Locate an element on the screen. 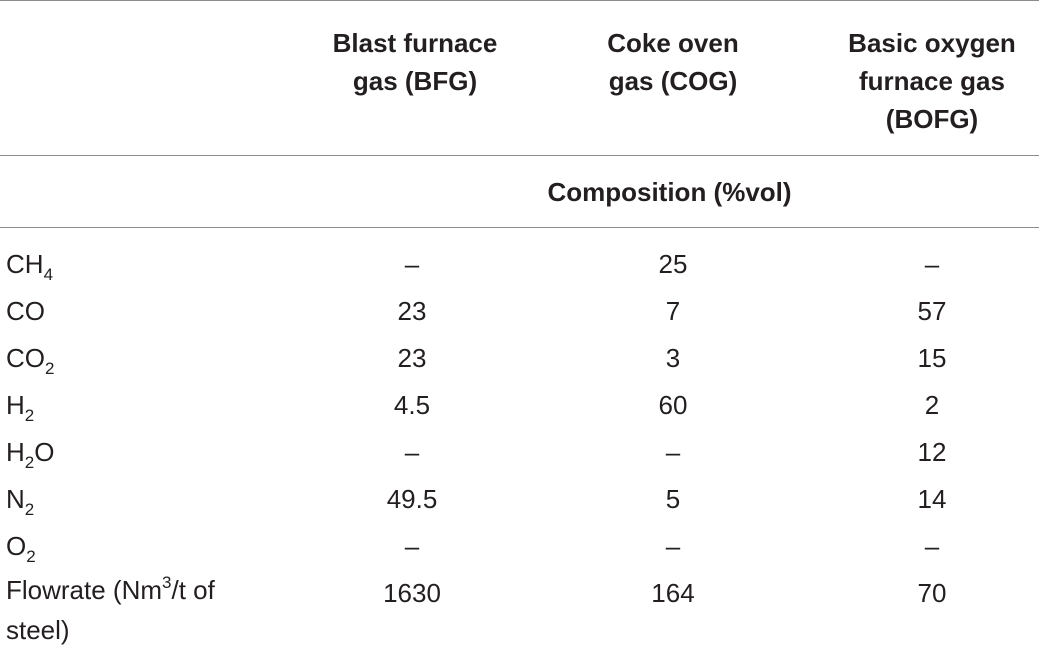 This screenshot has width=1039, height=654. row-label: CO2 is located at coordinates (30, 358).